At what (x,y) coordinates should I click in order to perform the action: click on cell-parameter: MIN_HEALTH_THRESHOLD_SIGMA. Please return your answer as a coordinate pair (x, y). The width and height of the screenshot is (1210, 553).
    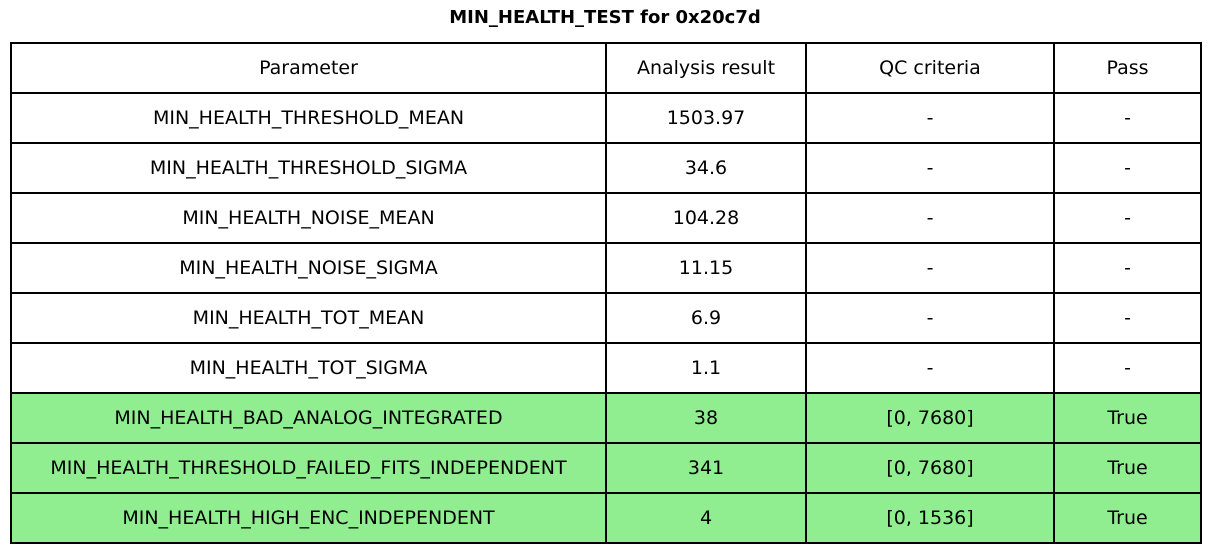
    Looking at the image, I should click on (308, 168).